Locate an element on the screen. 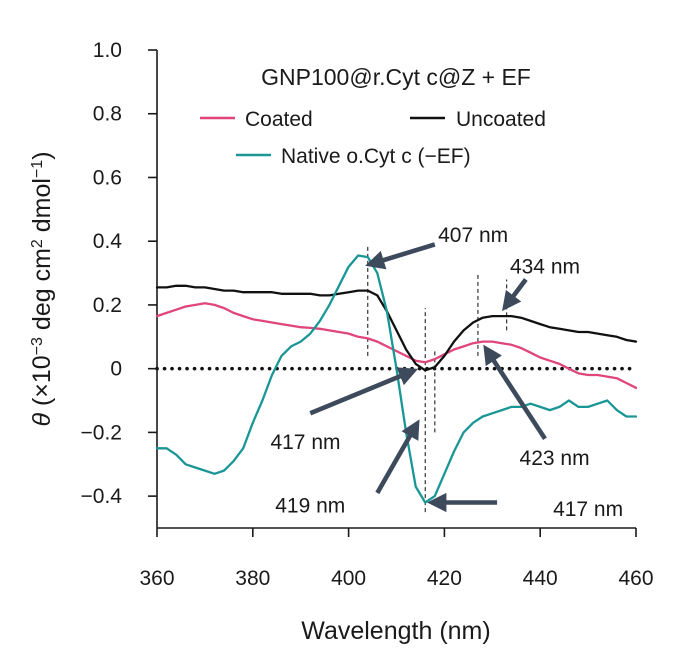 This screenshot has height=658, width=674. annotation-label-3: 417 nm is located at coordinates (305, 442).